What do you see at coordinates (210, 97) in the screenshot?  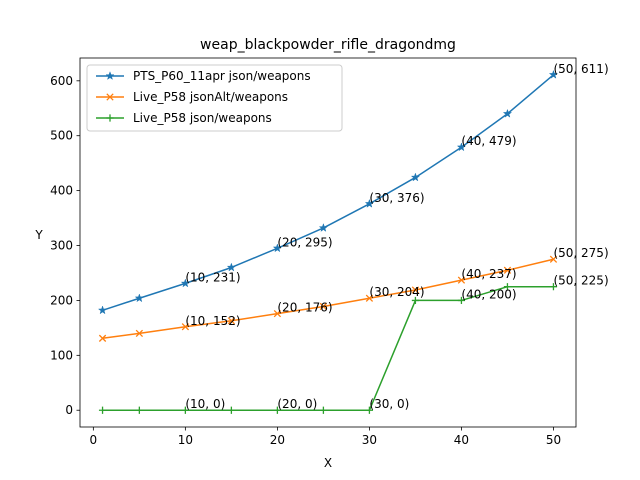 I see `legend-label: Live_P58 jsonAlt/weapons` at bounding box center [210, 97].